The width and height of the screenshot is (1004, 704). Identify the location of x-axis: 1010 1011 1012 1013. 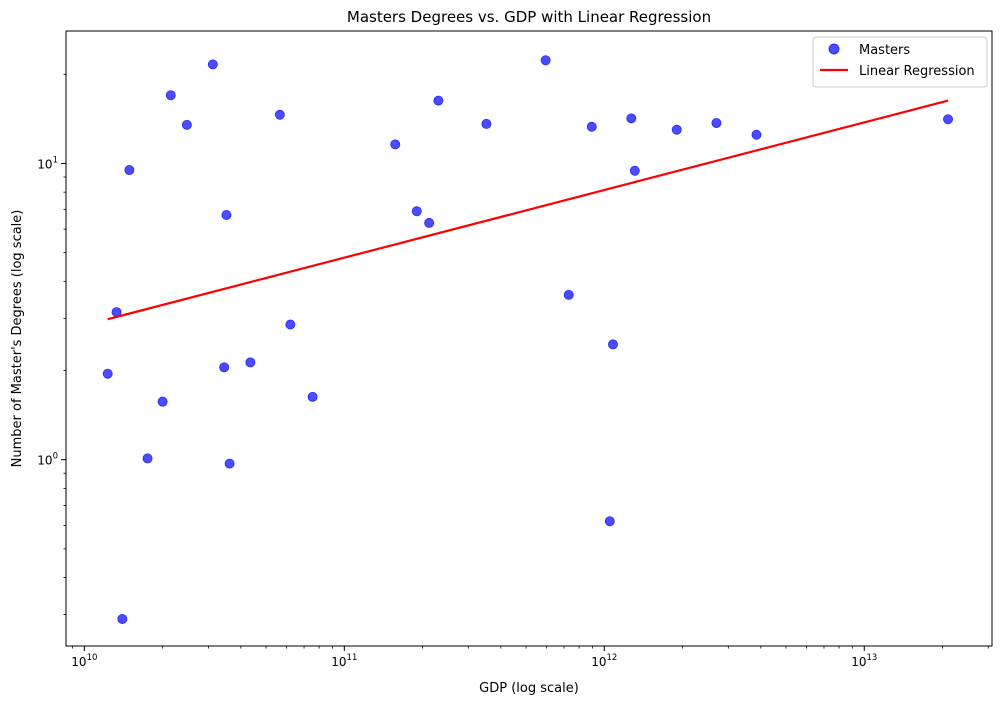
(530, 657).